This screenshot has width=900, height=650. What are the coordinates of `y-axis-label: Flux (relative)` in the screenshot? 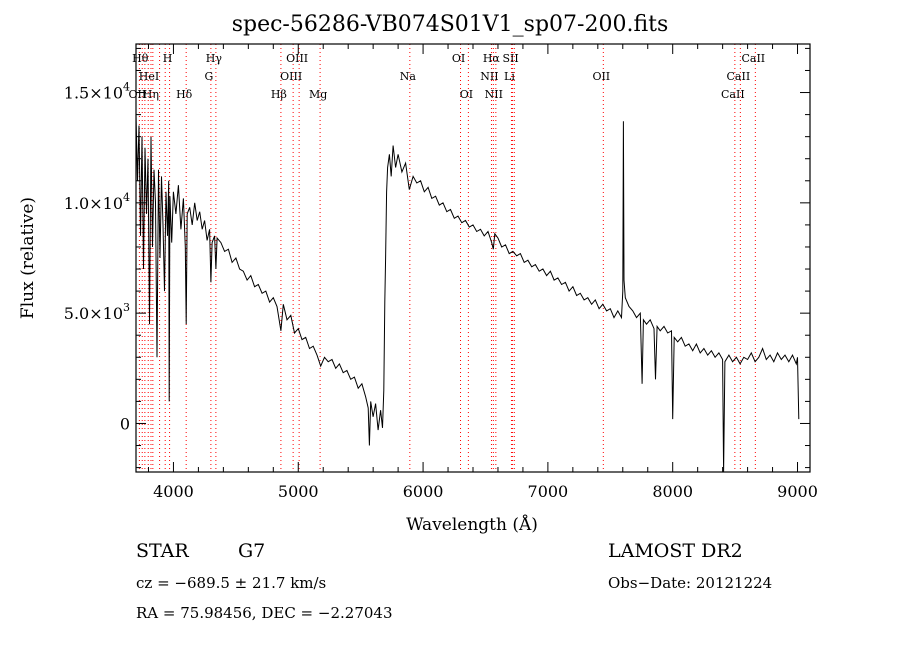 It's located at (28, 258).